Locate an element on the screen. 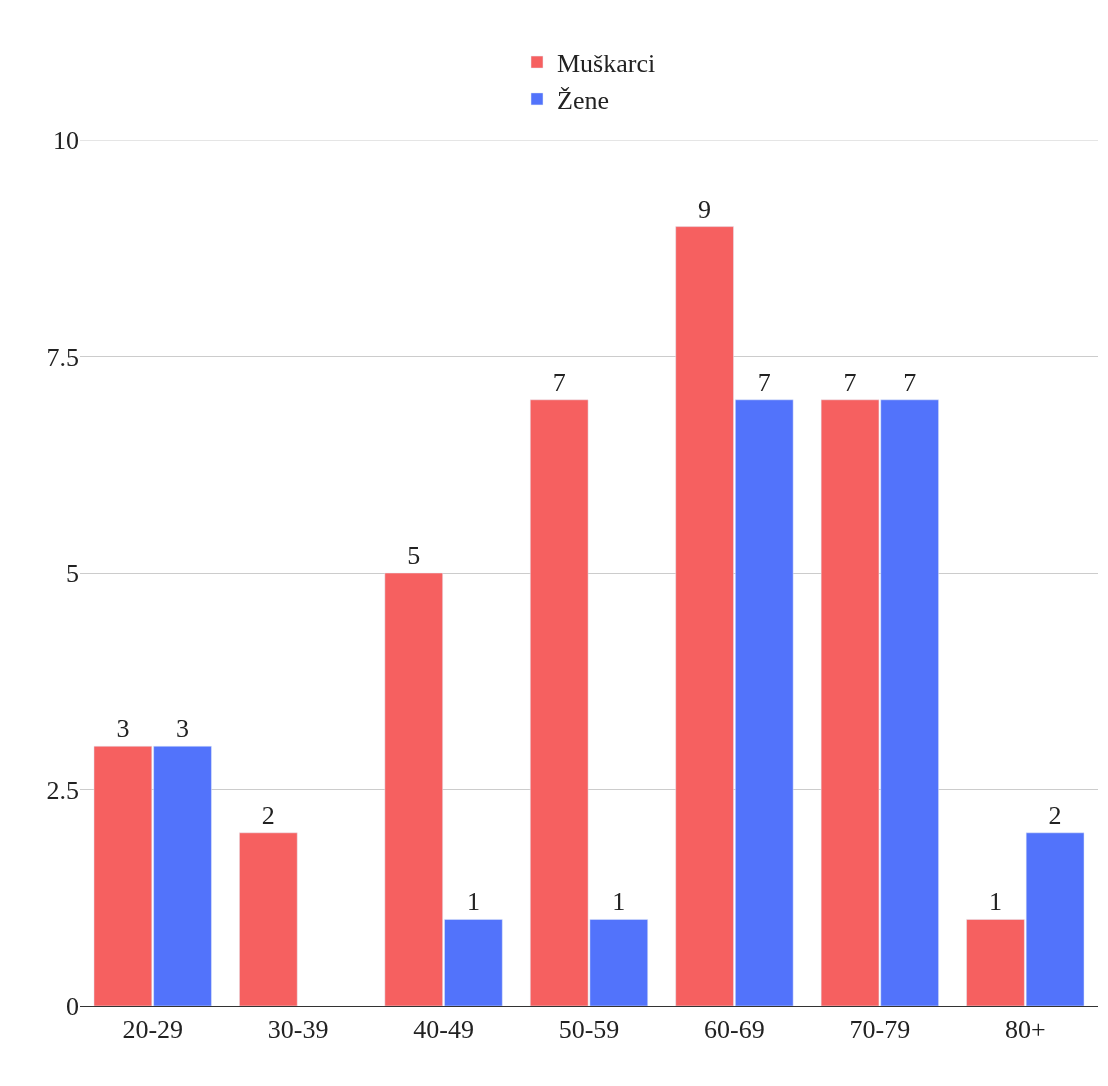 Image resolution: width=1108 pixels, height=1086 pixels. data-label: 9 is located at coordinates (705, 209).